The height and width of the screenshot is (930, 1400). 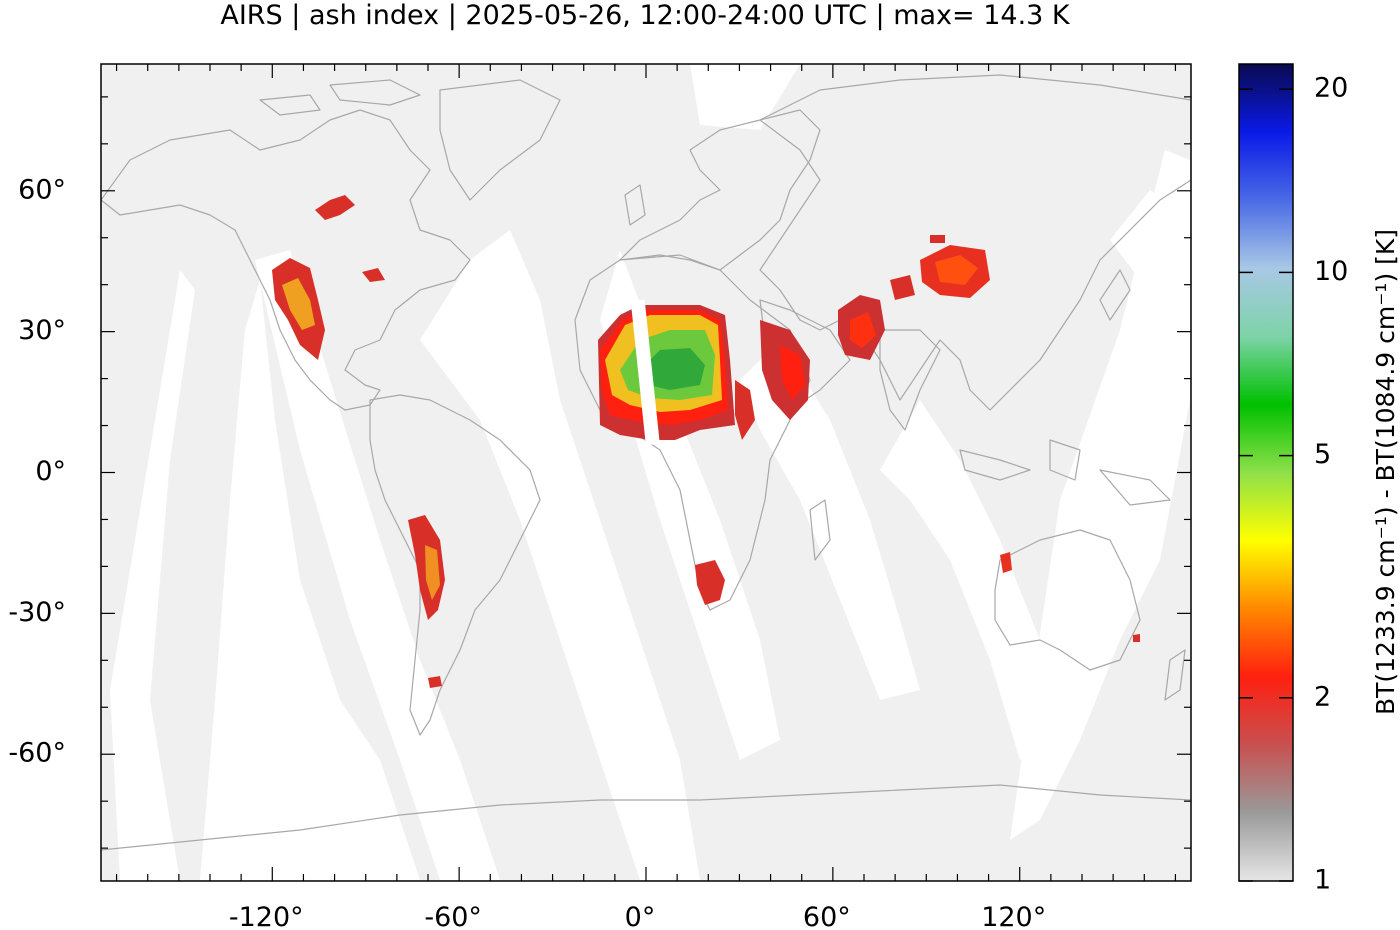 I want to click on x-tick-label: -120°, so click(x=266, y=916).